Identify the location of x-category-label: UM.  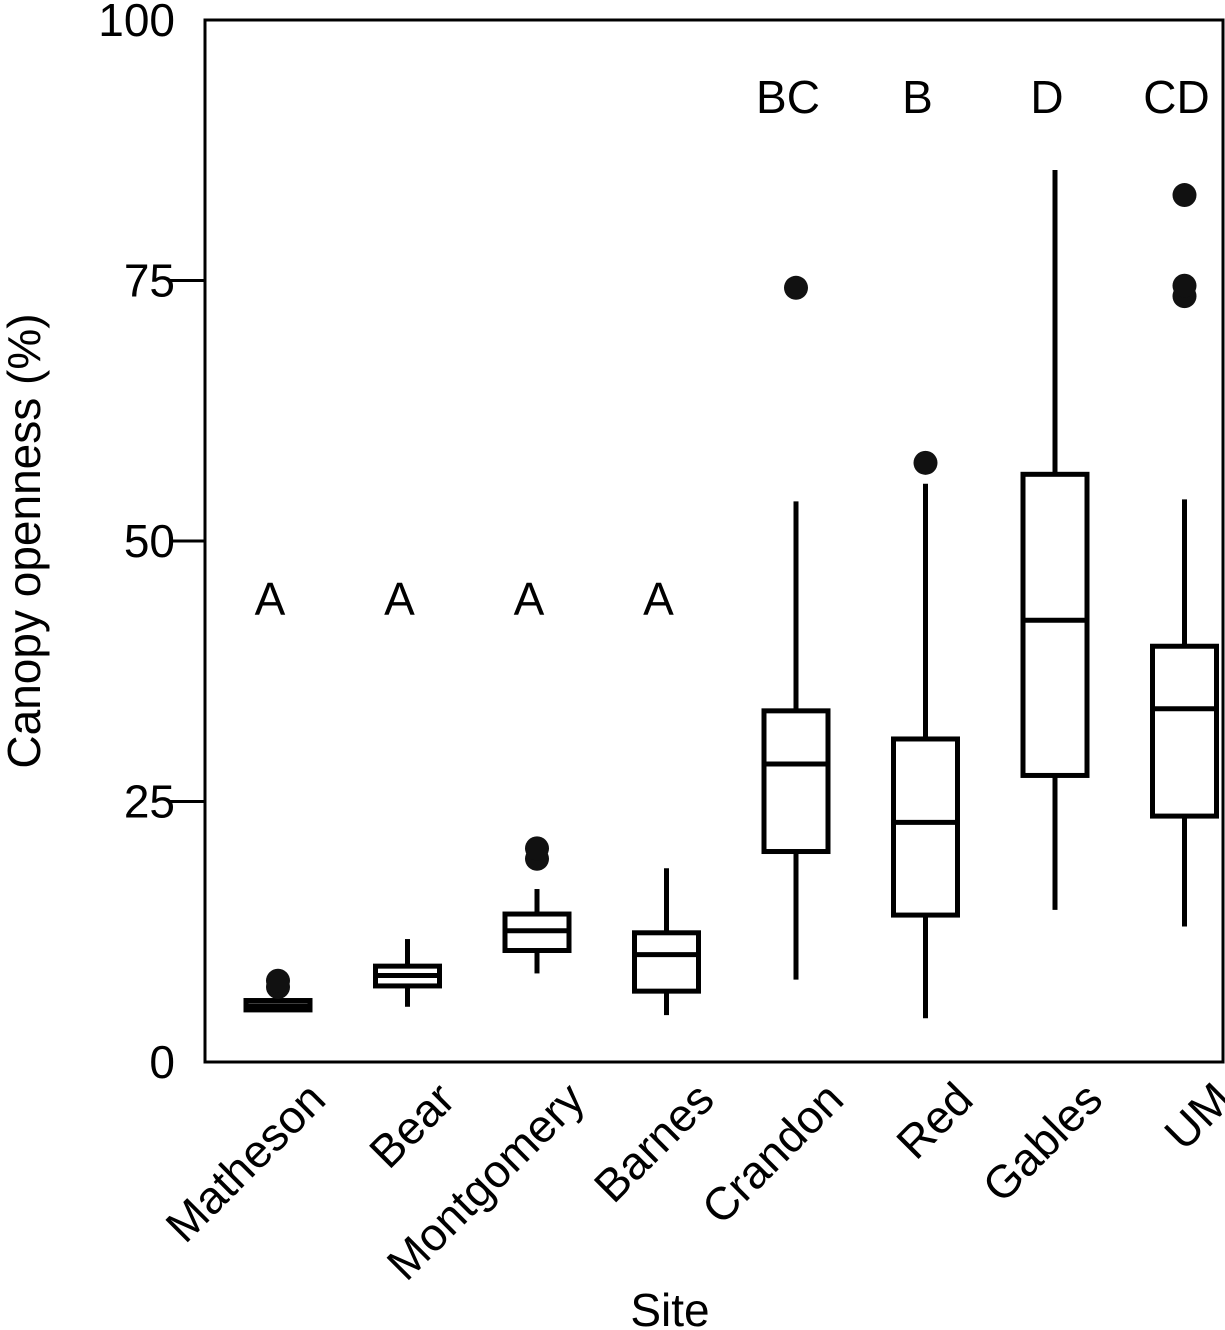
(1189, 1115).